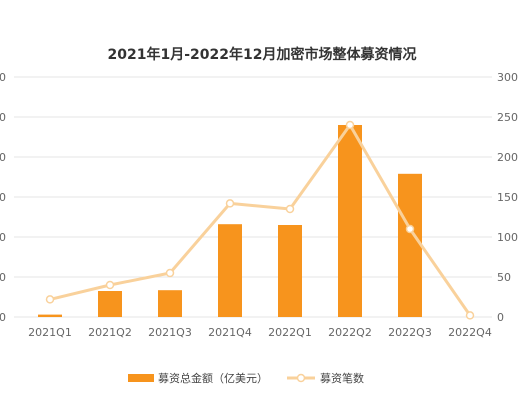 Image resolution: width=520 pixels, height=400 pixels. Describe the element at coordinates (504, 277) in the screenshot. I see `y-right-tick-label: 50` at that location.